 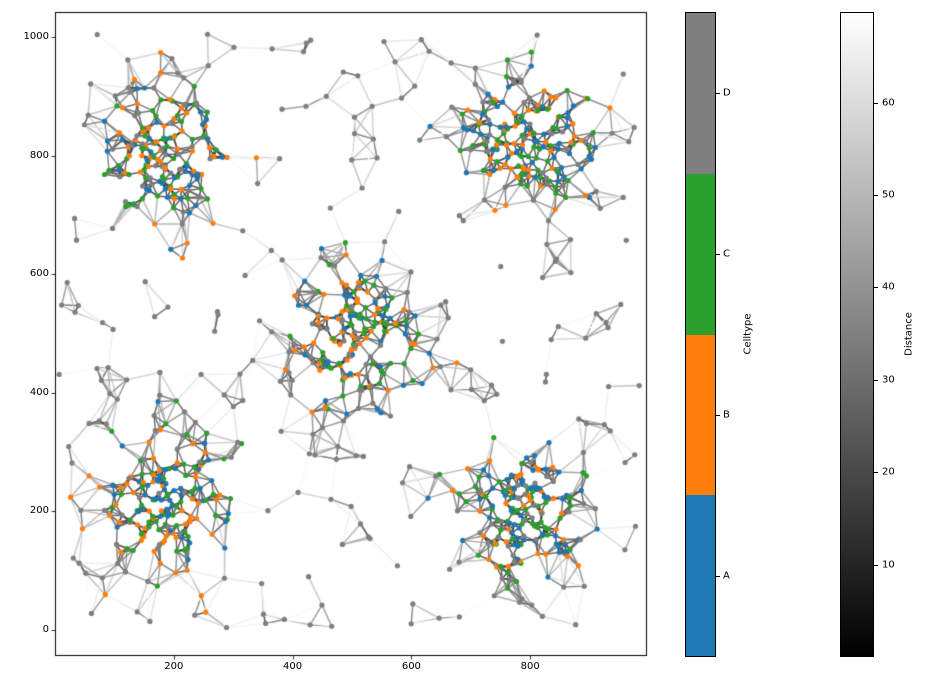 What do you see at coordinates (726, 415) in the screenshot?
I see `celltype-tick-label: B` at bounding box center [726, 415].